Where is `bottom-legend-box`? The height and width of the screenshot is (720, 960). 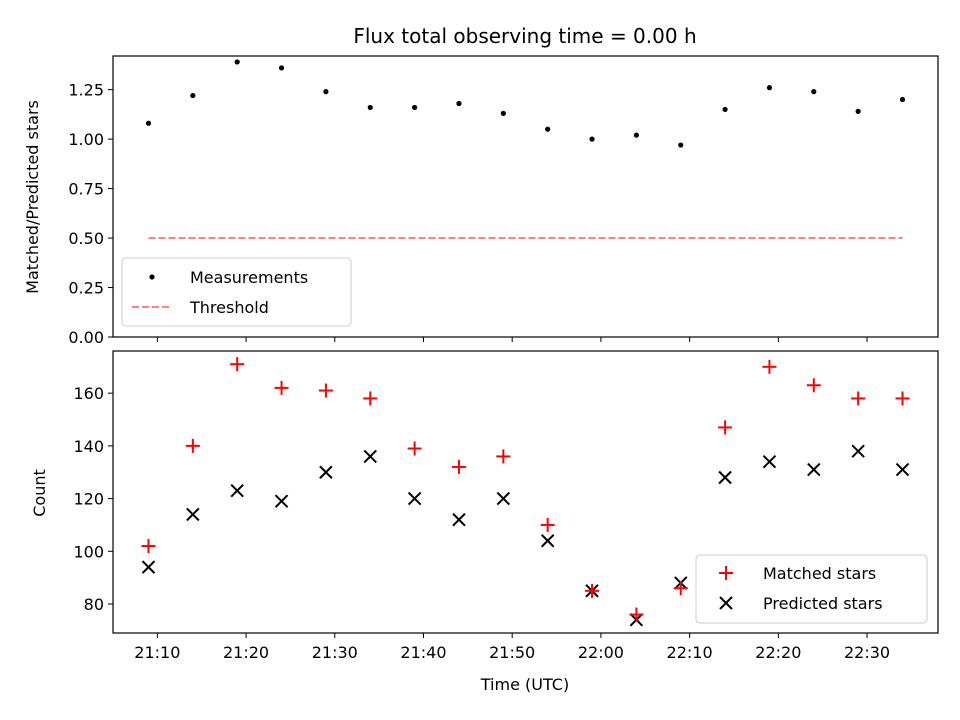 bottom-legend-box is located at coordinates (811, 589).